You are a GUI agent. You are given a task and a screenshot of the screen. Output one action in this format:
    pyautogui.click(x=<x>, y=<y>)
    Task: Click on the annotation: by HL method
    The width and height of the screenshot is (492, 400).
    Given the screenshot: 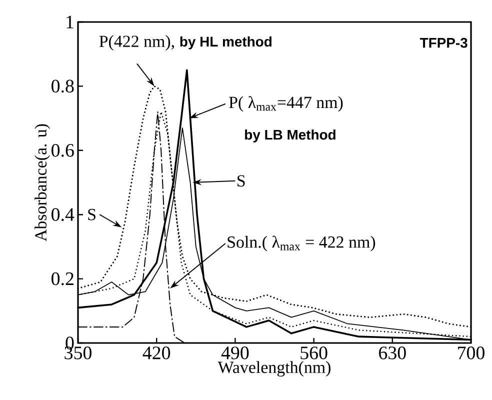 What is the action you would take?
    pyautogui.click(x=226, y=43)
    